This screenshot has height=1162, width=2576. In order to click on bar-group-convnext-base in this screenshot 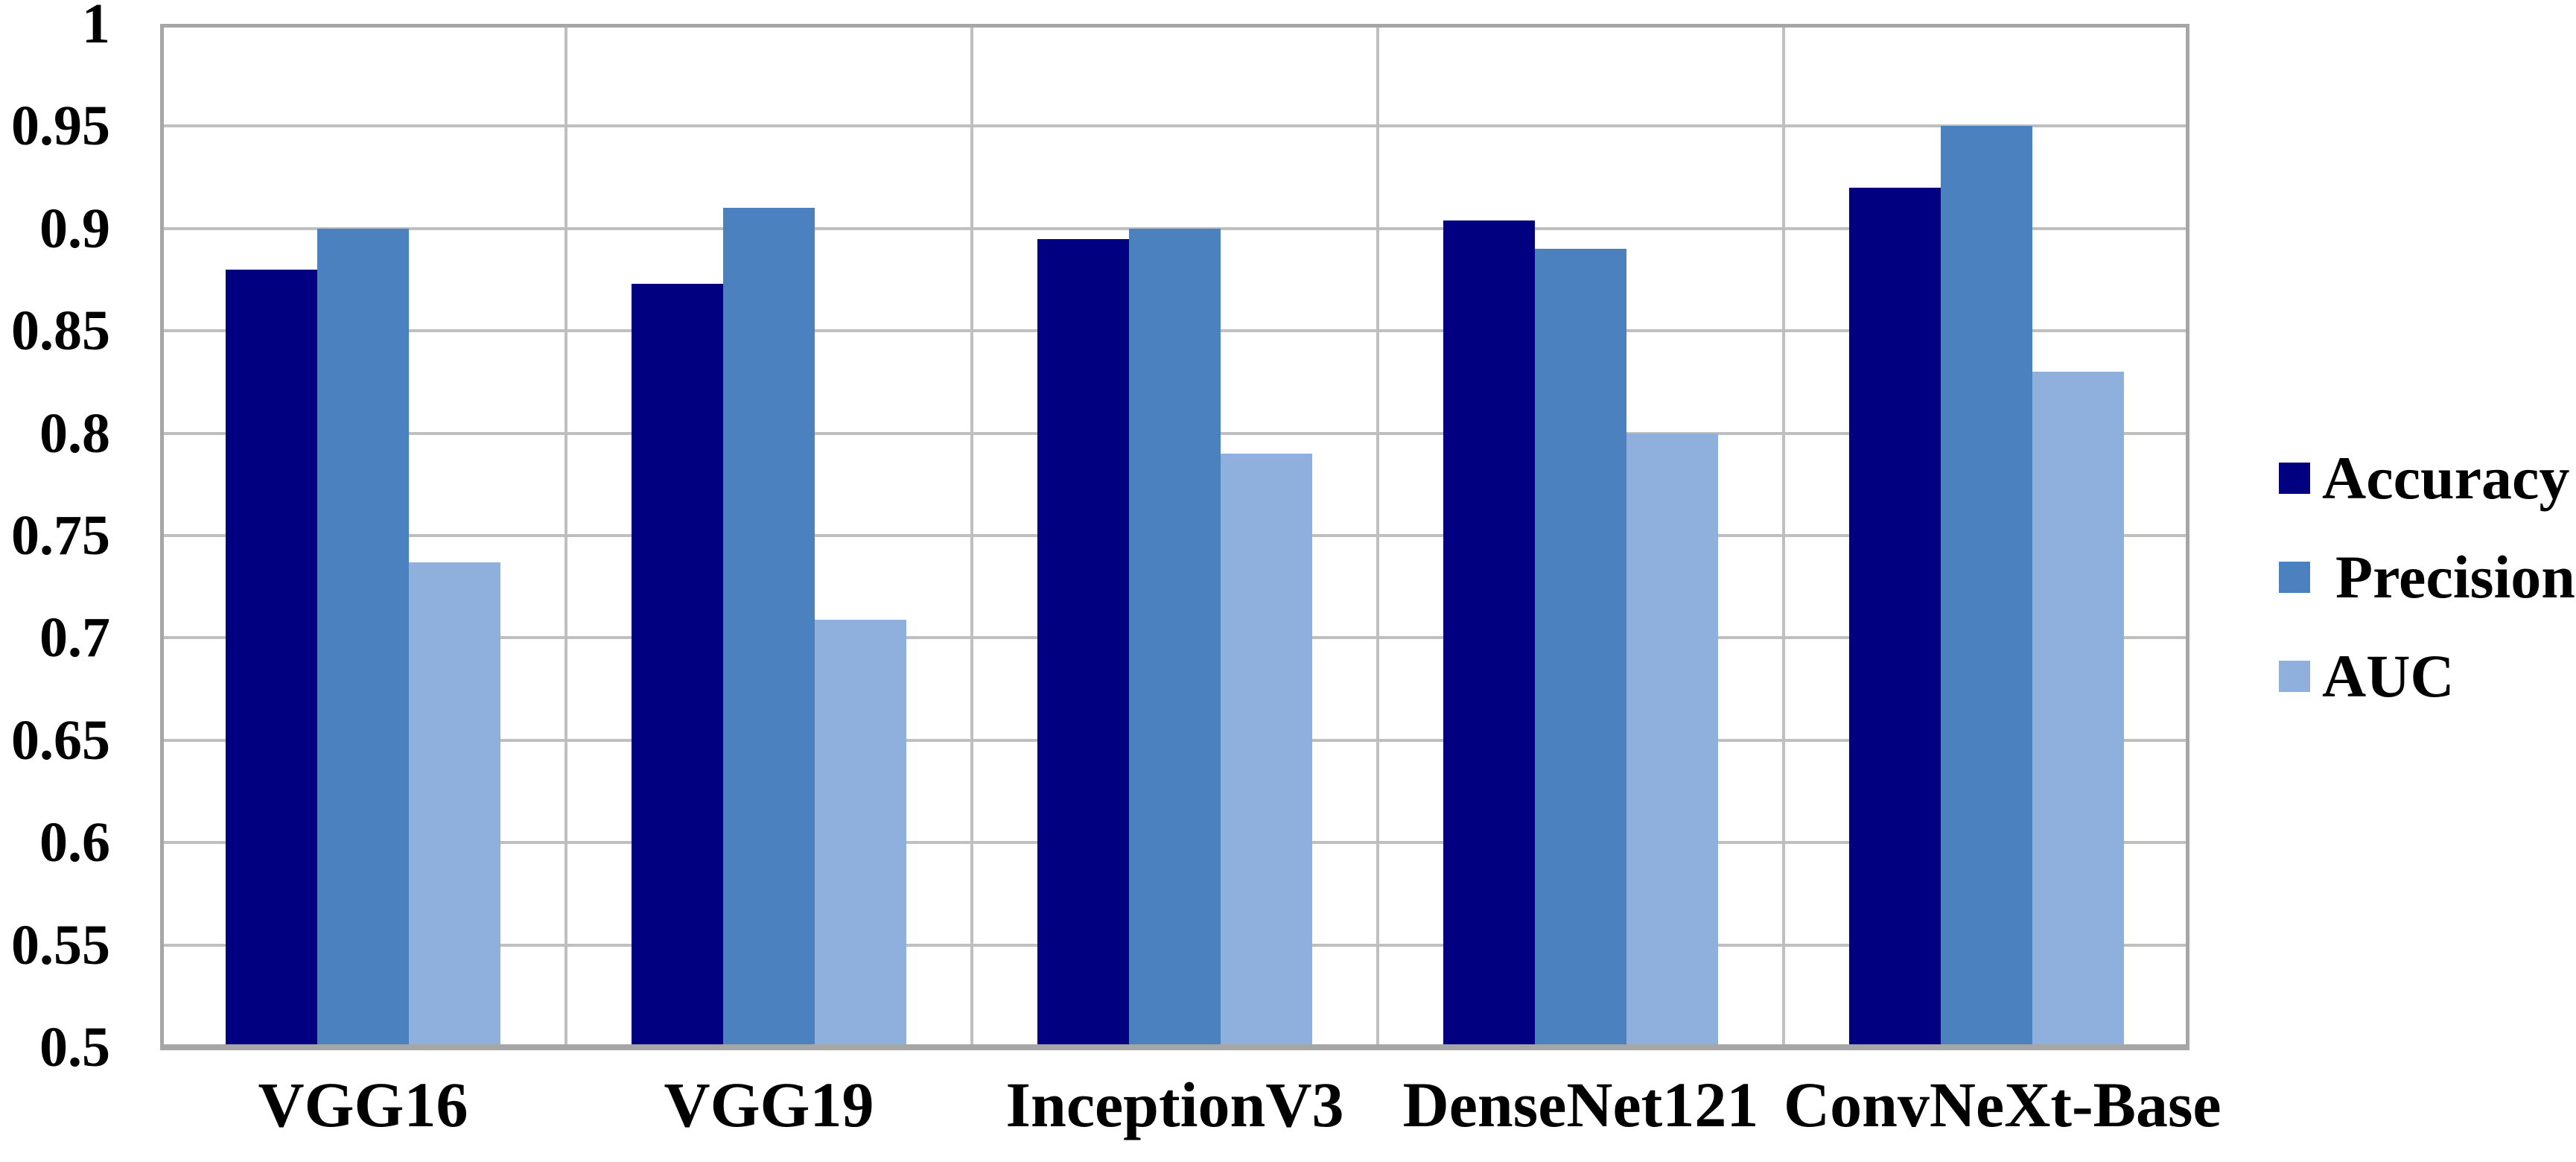, I will do `click(1986, 535)`.